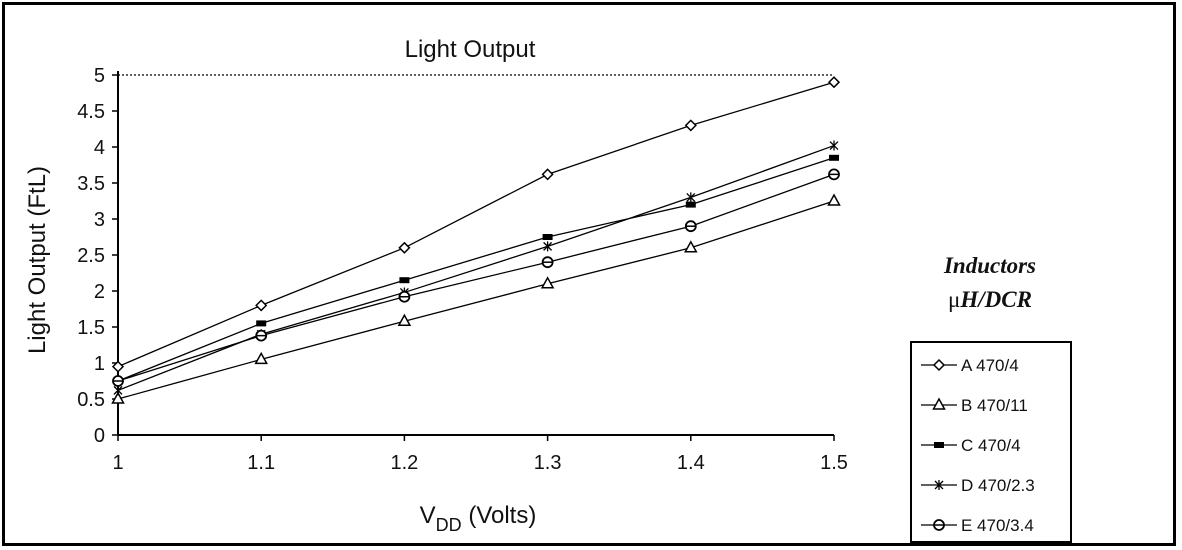 The width and height of the screenshot is (1182, 550). Describe the element at coordinates (428, 515) in the screenshot. I see `x-axis-label-main: V` at that location.